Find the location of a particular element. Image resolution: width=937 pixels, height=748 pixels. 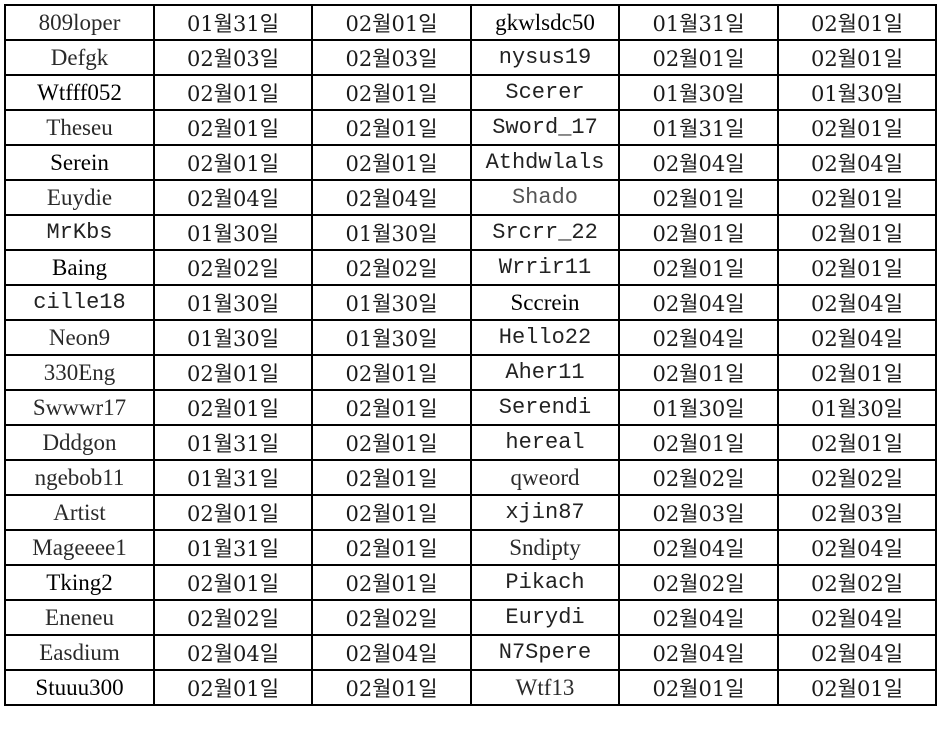

table-row: Euydie 02월04일 02월04일 Shado 02월01일 02월01일 is located at coordinates (470, 197).